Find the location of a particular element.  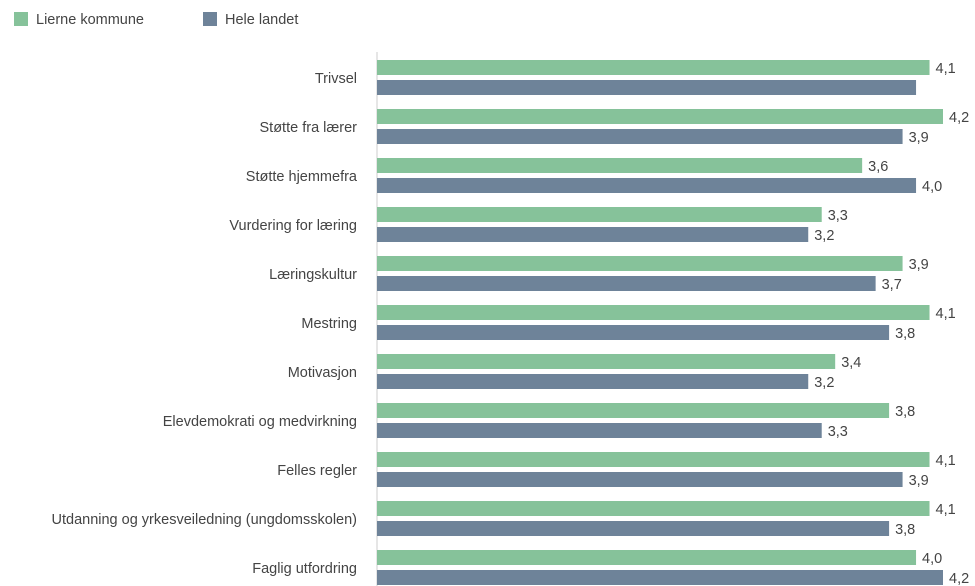

category-label: Motivasjon is located at coordinates (322, 373).